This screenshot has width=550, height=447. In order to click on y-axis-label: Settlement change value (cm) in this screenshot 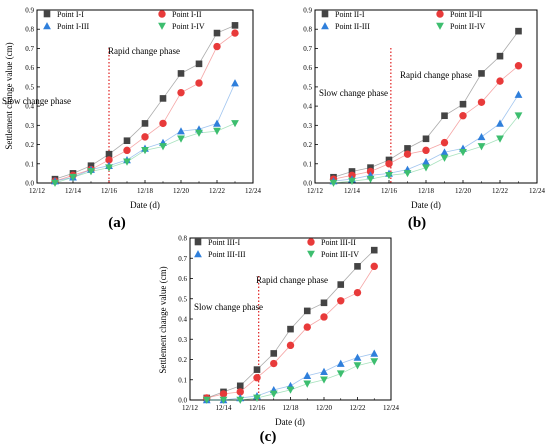, I will do `click(163, 319)`.